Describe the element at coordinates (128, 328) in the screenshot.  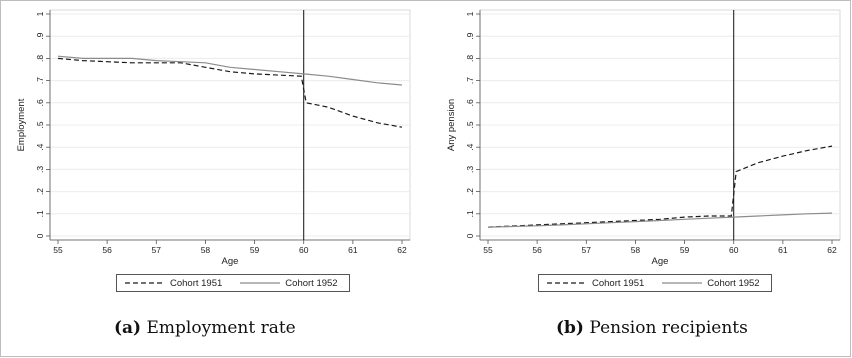
I see `caption-a-tag: (a)` at that location.